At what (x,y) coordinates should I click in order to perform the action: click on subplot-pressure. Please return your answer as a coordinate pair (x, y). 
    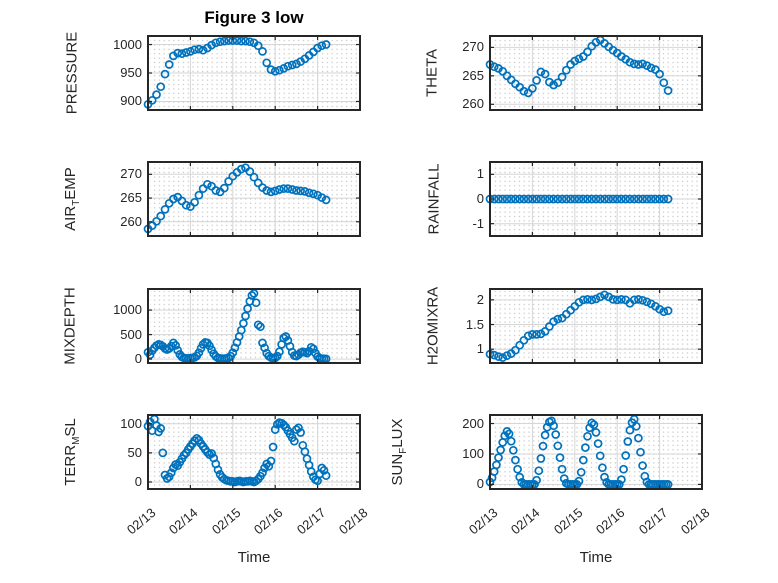
    Looking at the image, I should click on (252, 73).